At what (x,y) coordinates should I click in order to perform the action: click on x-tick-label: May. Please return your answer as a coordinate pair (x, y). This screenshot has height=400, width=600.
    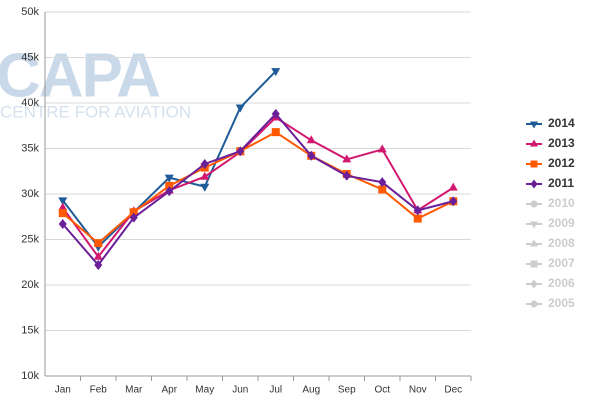
    Looking at the image, I should click on (204, 390).